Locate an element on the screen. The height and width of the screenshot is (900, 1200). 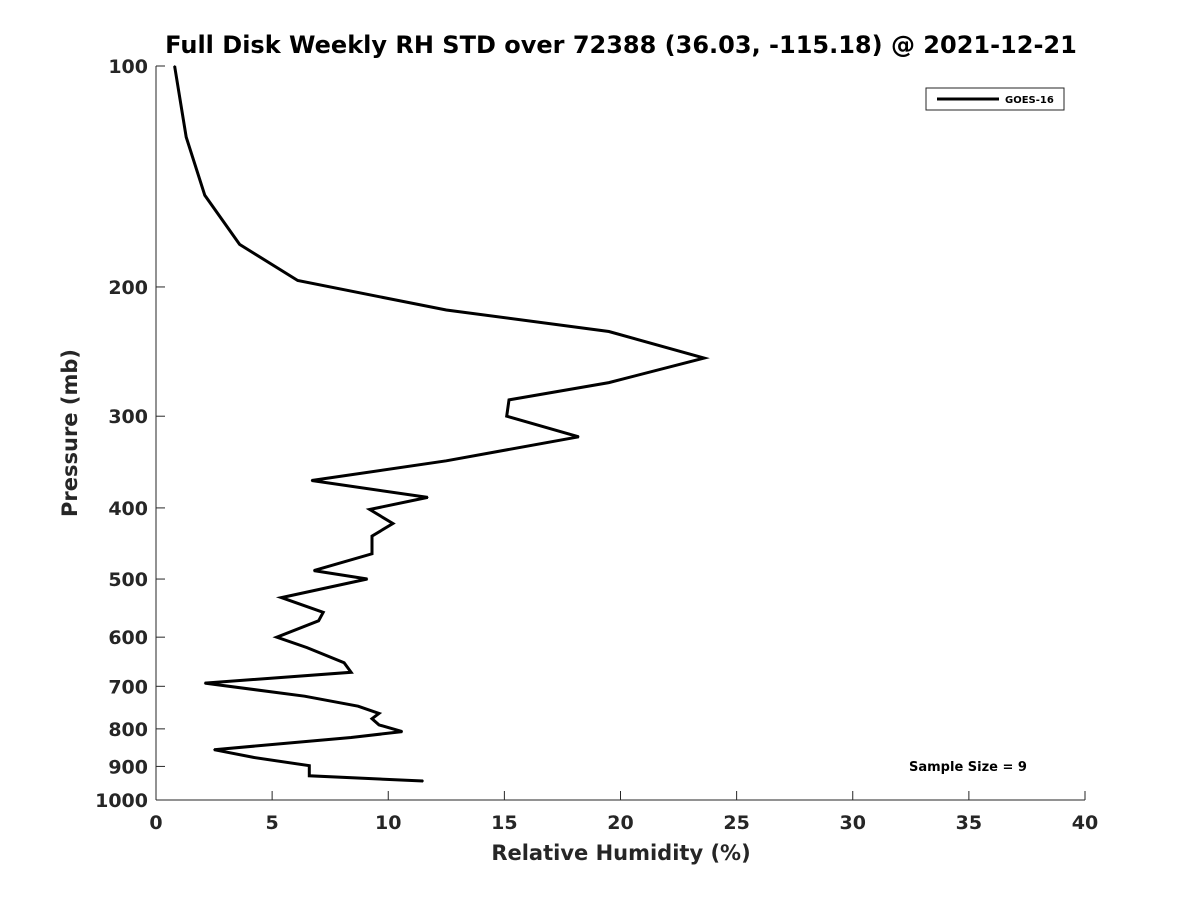
x-ticks: 0 5 10 15 20 25 30 35 40 is located at coordinates (623, 812).